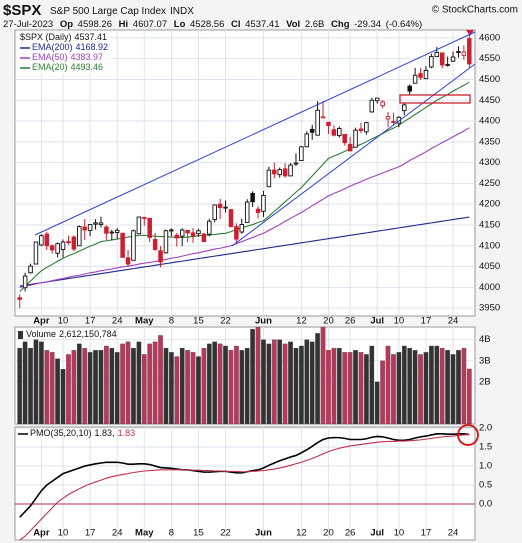 The width and height of the screenshot is (522, 543). What do you see at coordinates (377, 321) in the screenshot?
I see `x-tick-label: Jul` at bounding box center [377, 321].